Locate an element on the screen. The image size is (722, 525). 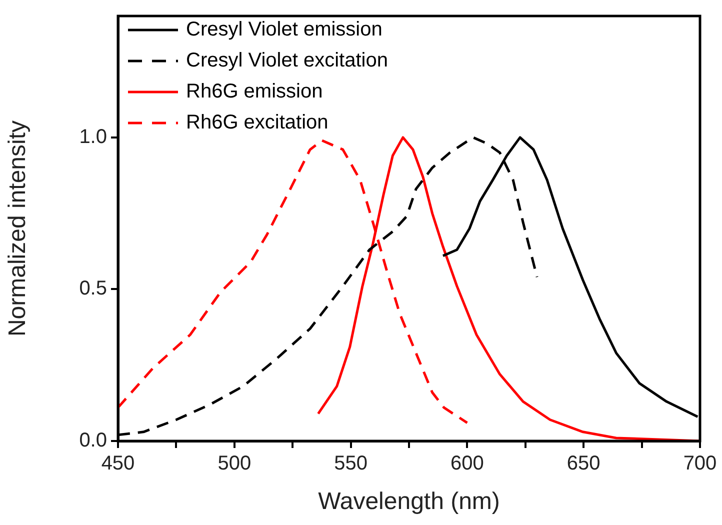
y-tick-label: 0.5 is located at coordinates (93, 289).